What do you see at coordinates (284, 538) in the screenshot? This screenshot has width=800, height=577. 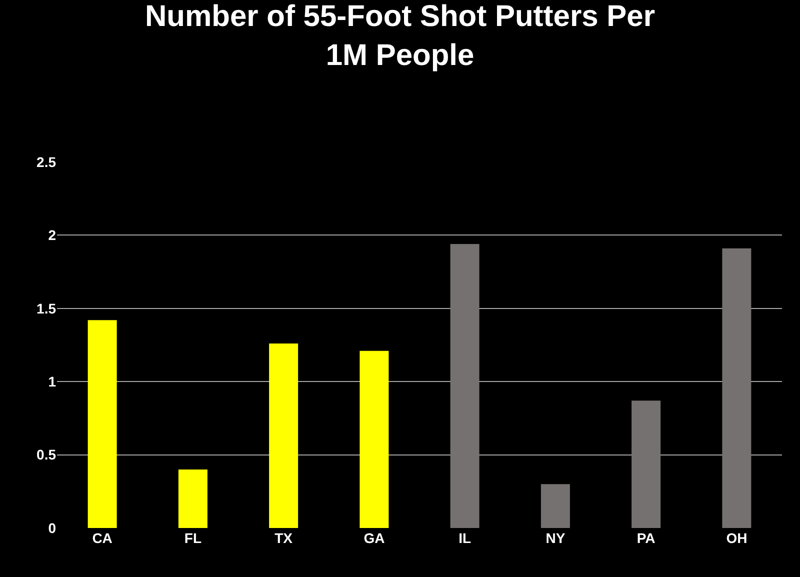 I see `x-tick-label: TX` at bounding box center [284, 538].